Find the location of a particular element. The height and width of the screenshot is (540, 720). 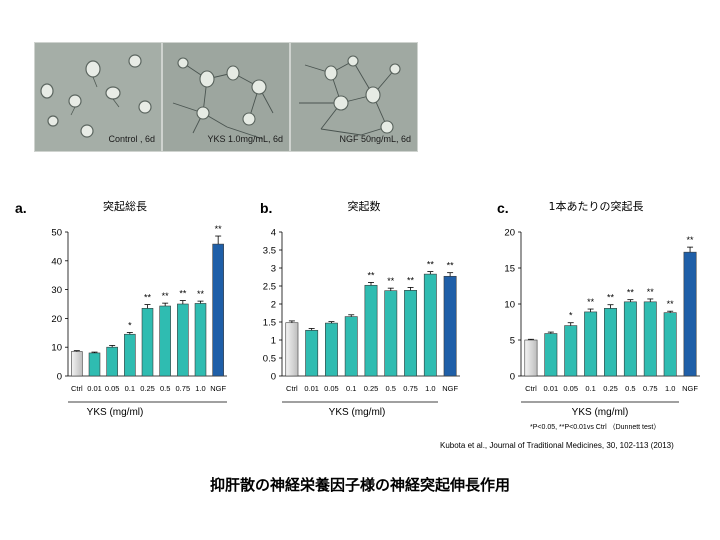

chart-2-y-tick-label: 2 is located at coordinates (273, 305).